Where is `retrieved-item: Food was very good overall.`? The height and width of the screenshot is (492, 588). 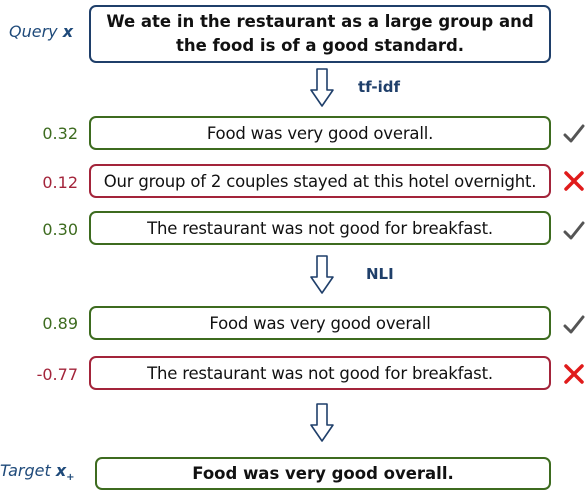
retrieved-item: Food was very good overall. is located at coordinates (320, 133).